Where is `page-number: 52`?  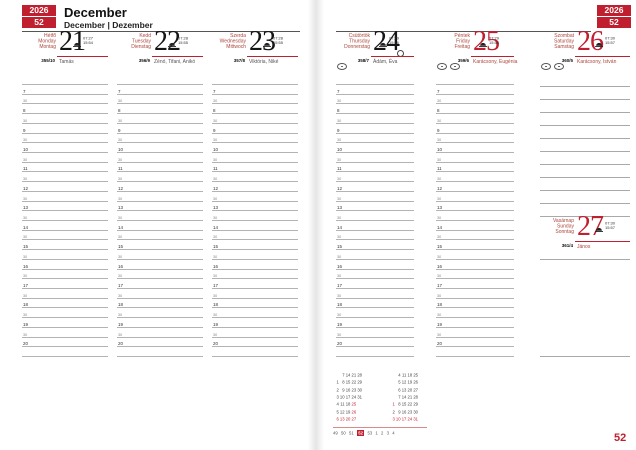 page-number: 52 is located at coordinates (620, 438).